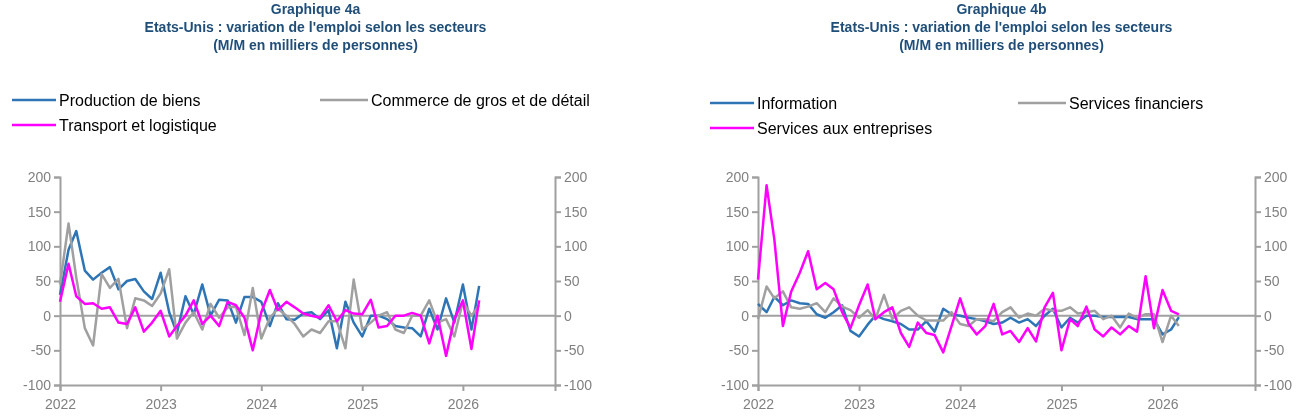 Image resolution: width=1306 pixels, height=417 pixels. What do you see at coordinates (315, 9) in the screenshot?
I see `chart-title: Graphique 4a` at bounding box center [315, 9].